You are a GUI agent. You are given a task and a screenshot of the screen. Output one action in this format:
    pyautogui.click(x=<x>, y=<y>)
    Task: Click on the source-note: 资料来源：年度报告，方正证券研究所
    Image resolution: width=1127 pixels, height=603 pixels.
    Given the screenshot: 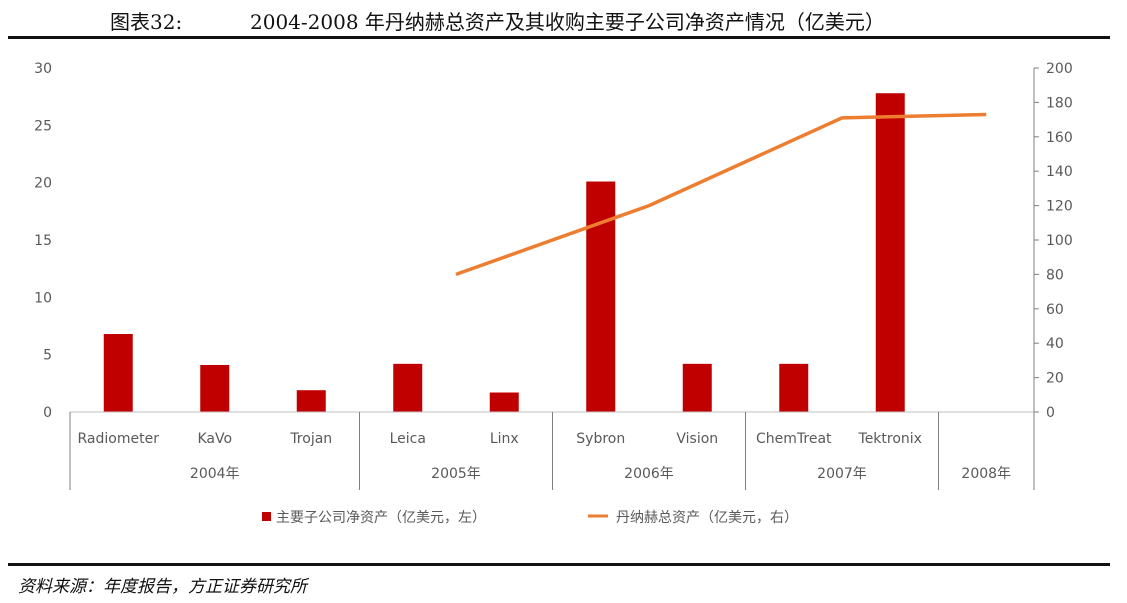 What is the action you would take?
    pyautogui.click(x=162, y=587)
    